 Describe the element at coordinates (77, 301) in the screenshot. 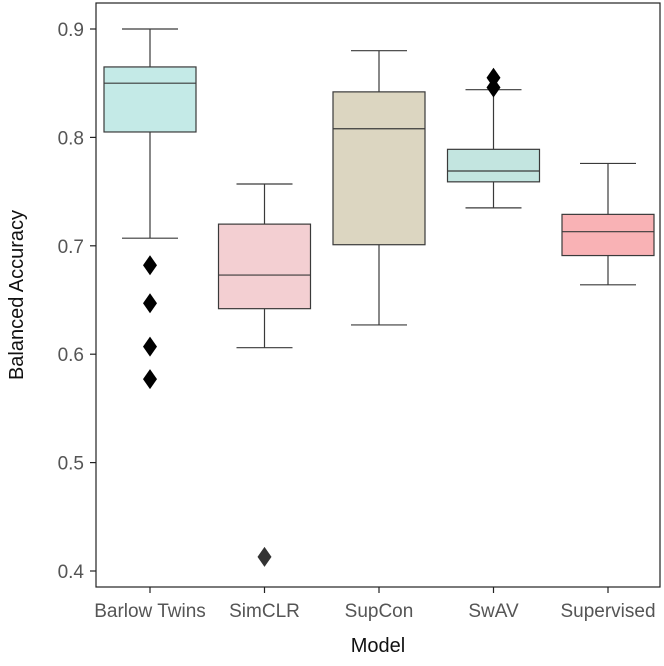

I see `y-axis: 0.4 0.5 0.6 0.7 0.8 0.9` at that location.